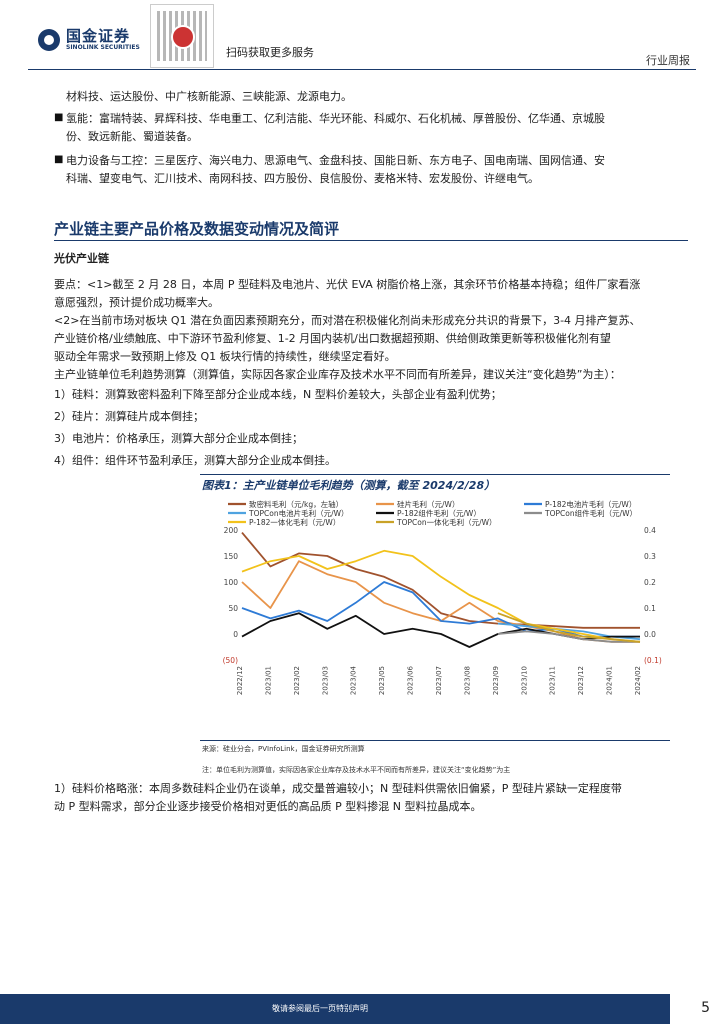 The image size is (724, 1024). I want to click on page-footer: 敬请参阅最后一页特别声明 5, so click(362, 1009).